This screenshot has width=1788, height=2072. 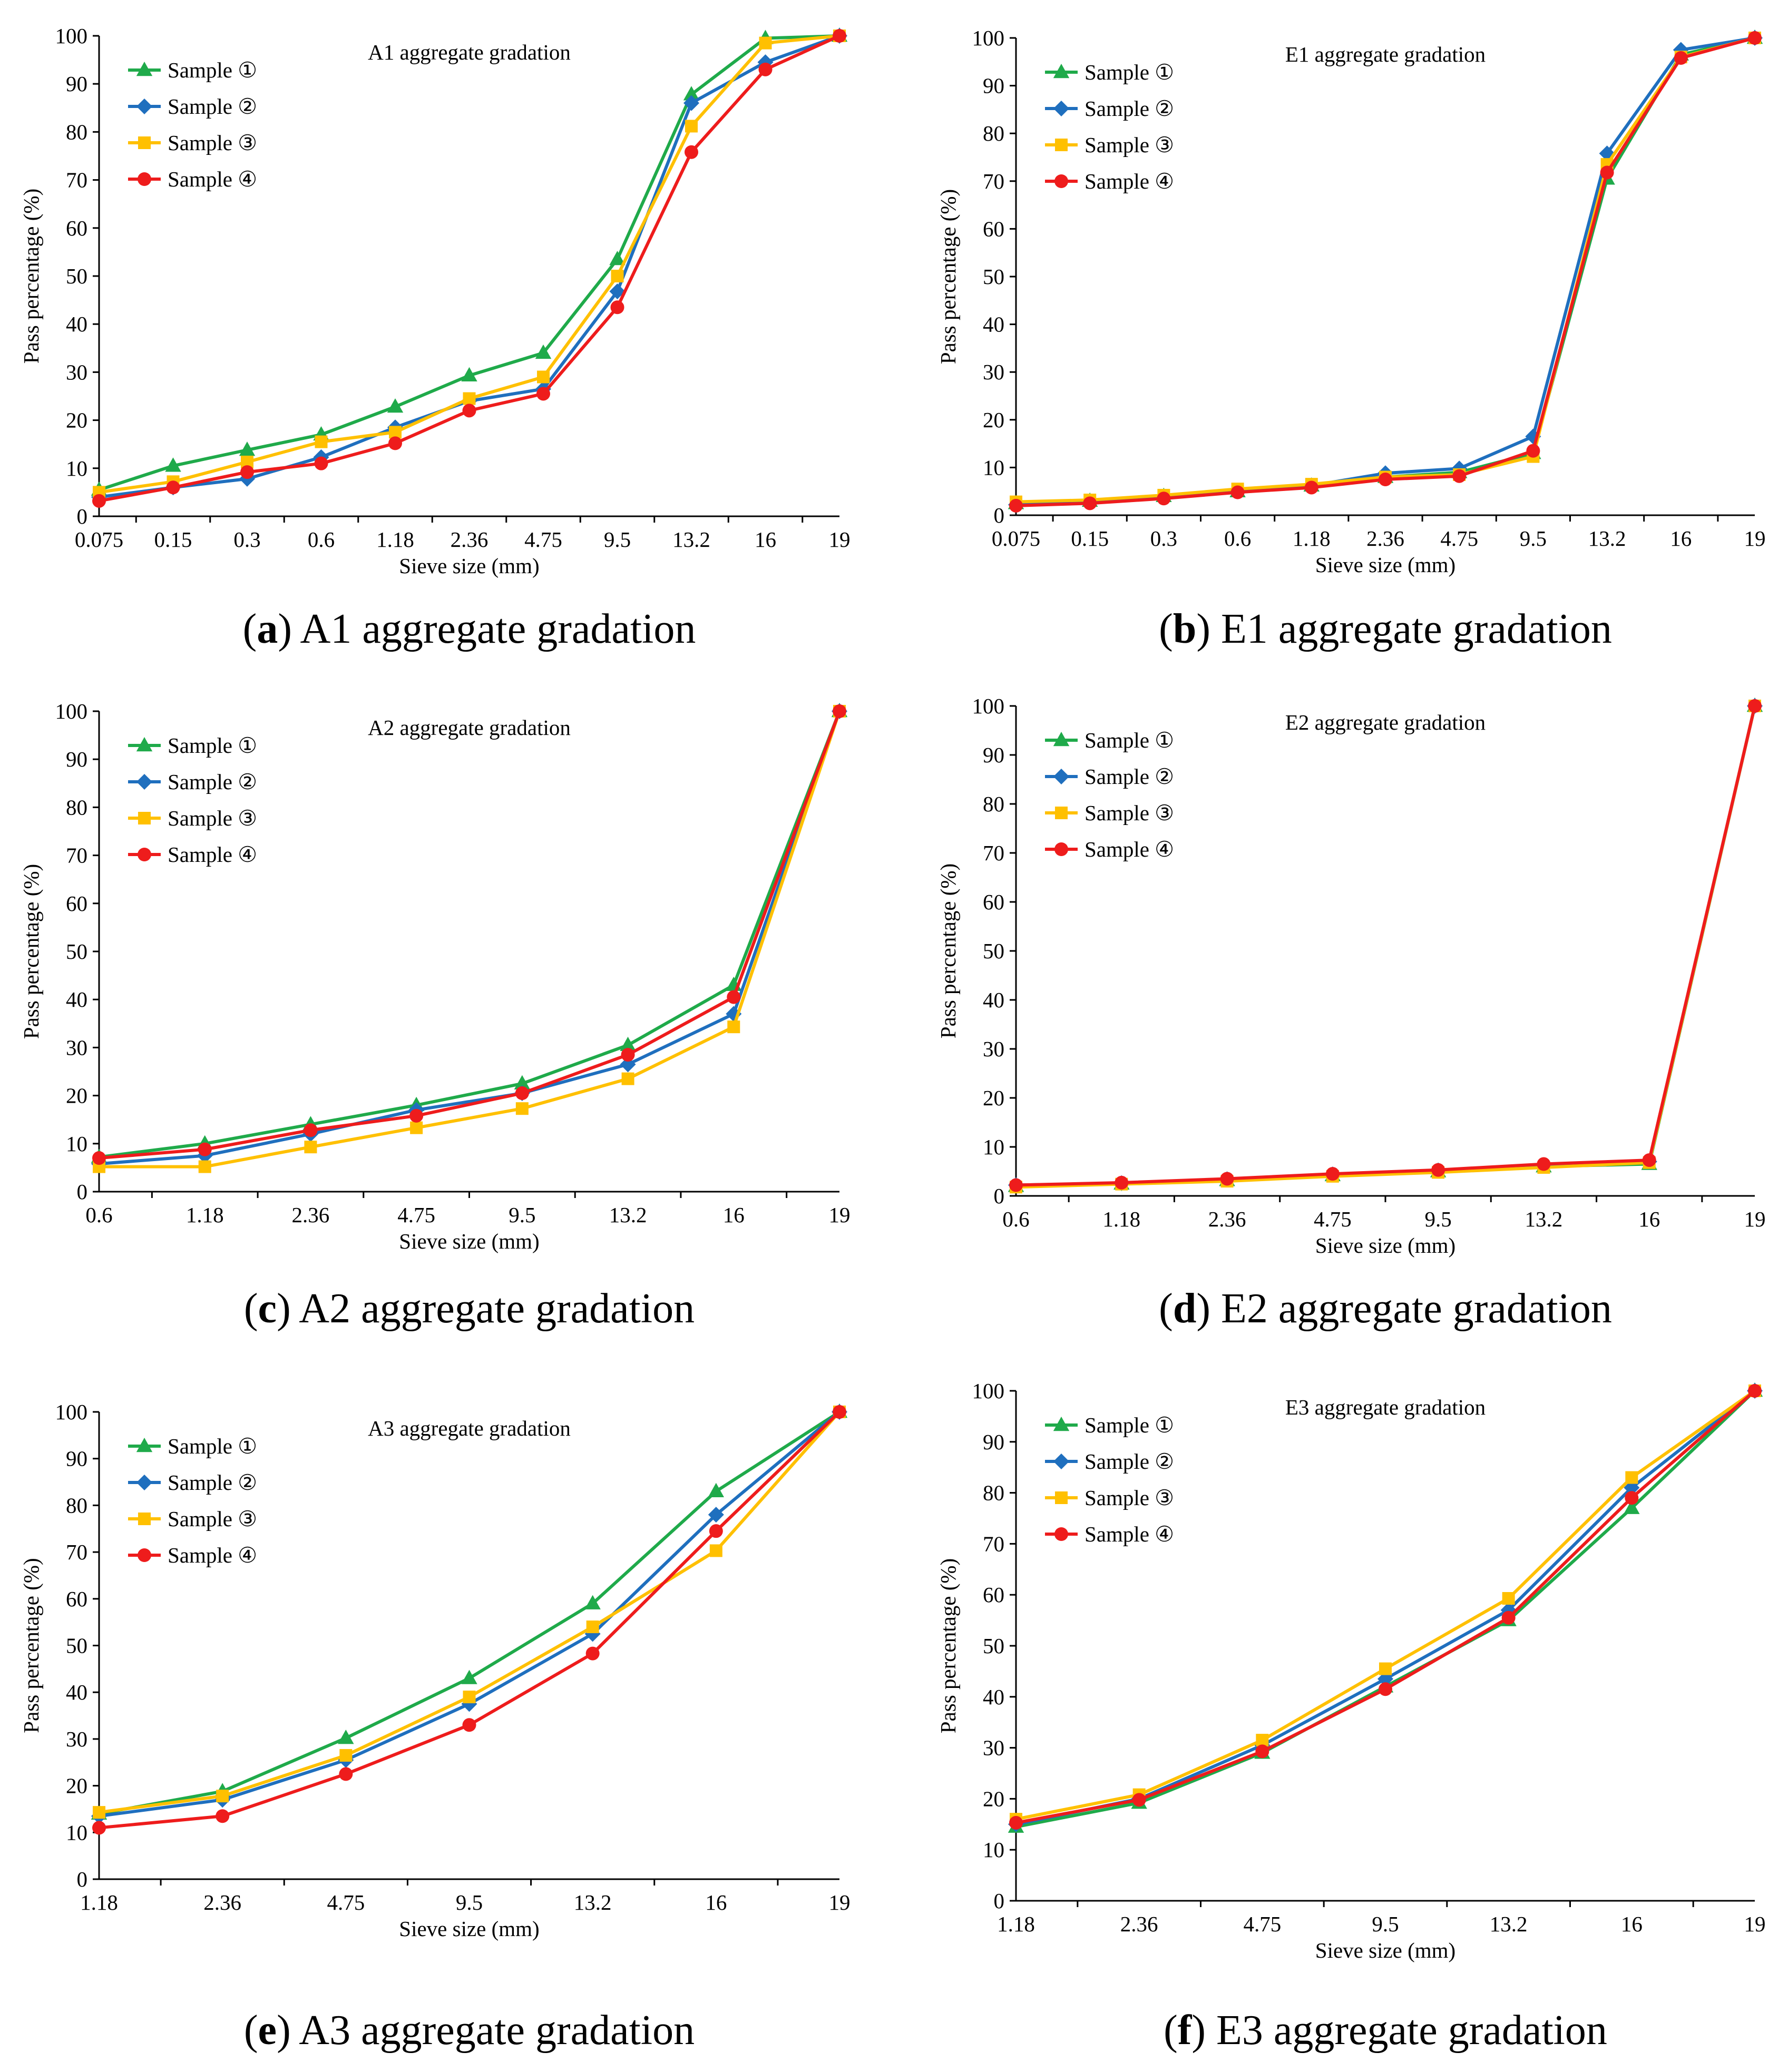 I want to click on x-tick-label: 16, so click(x=734, y=1215).